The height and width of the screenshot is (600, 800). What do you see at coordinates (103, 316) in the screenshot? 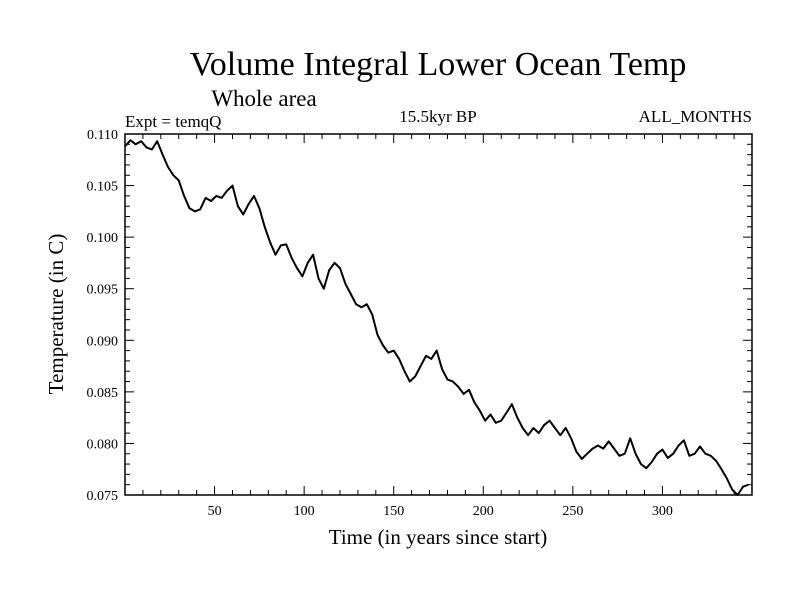
I see `y-tick-labels: 0.075 0.080 0.085 0.090 0.095 0.100 0.105 0.110` at bounding box center [103, 316].